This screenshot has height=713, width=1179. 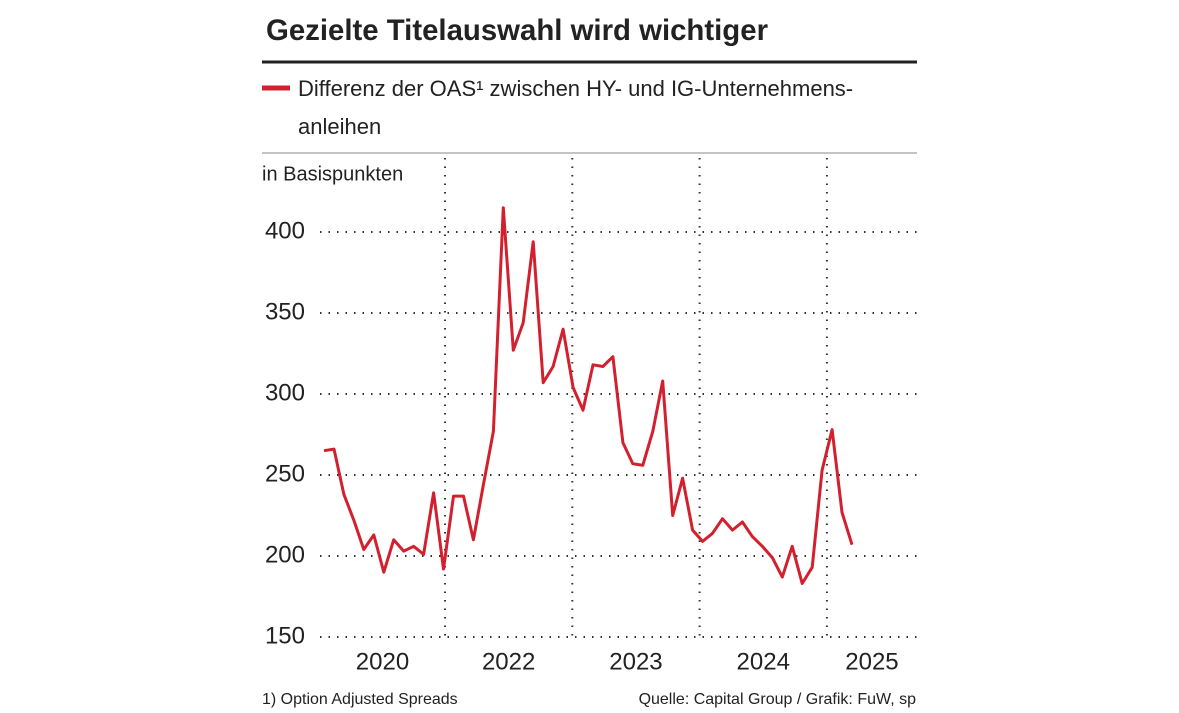 I want to click on chart-title: Gezielte Titelauswahl wird wichtiger, so click(x=517, y=30).